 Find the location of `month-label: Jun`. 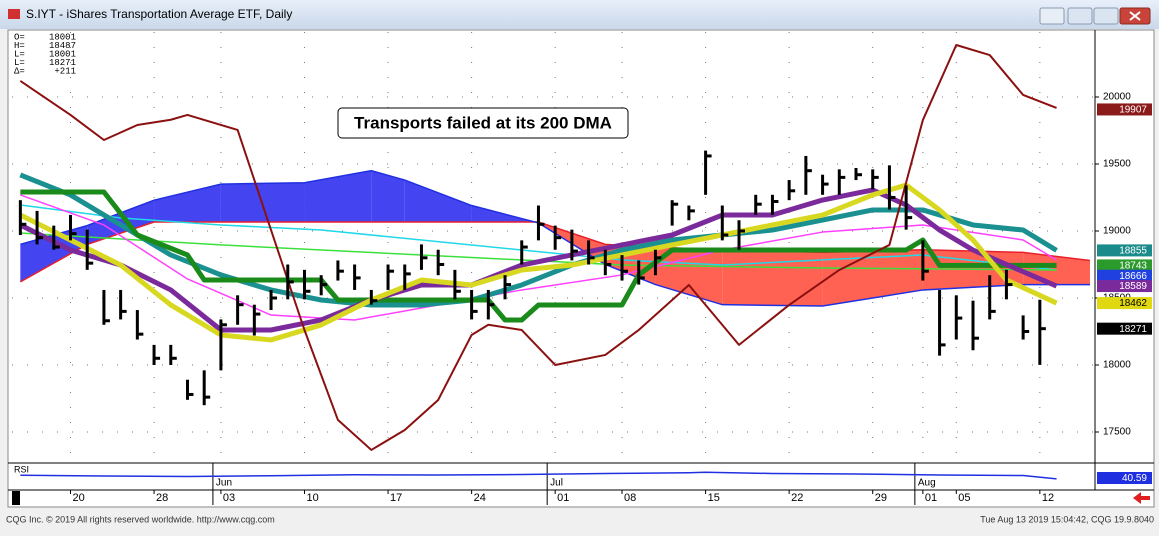

month-label: Jun is located at coordinates (224, 483).